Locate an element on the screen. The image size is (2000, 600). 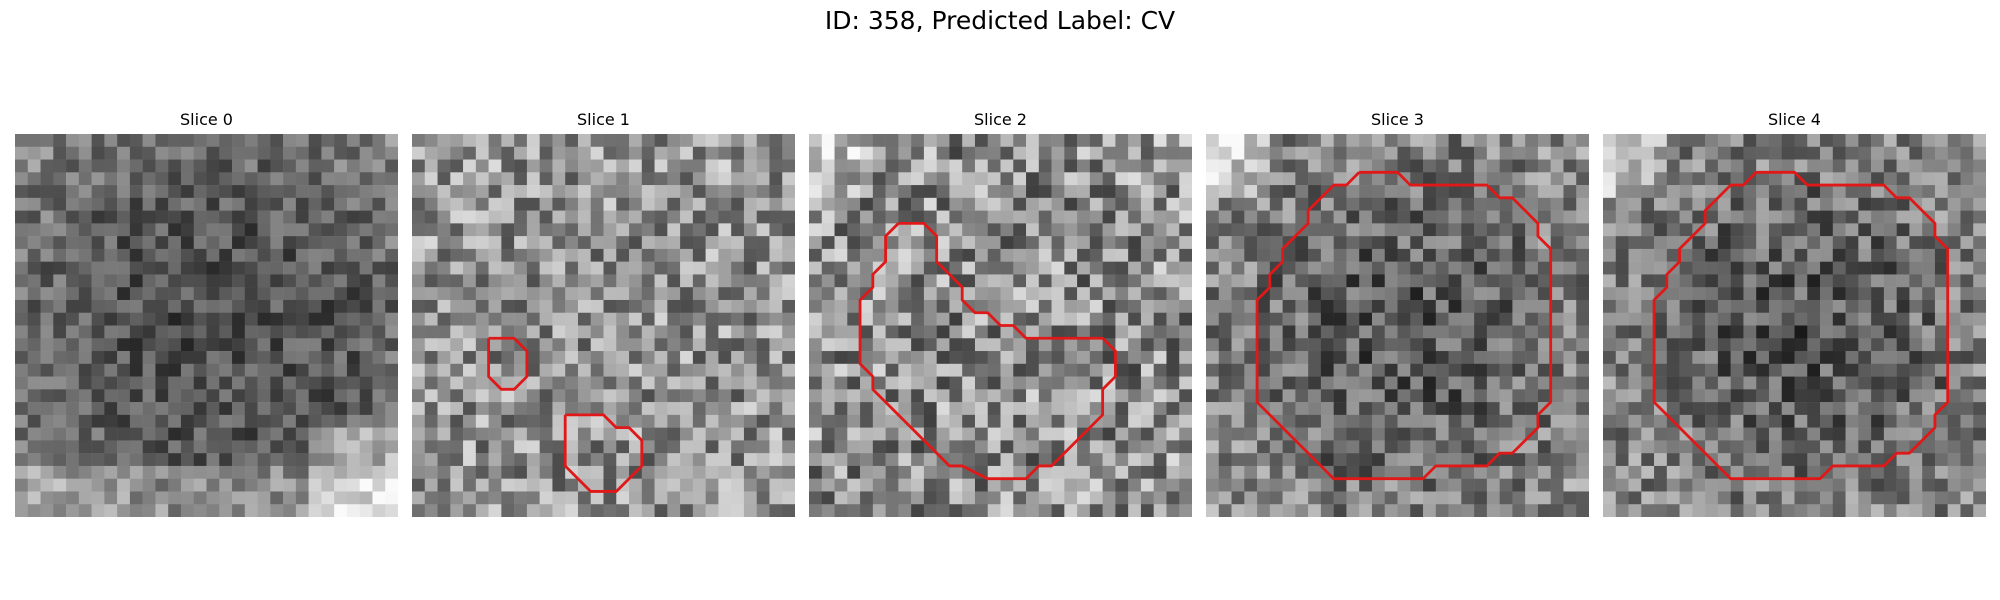
slice-2-svg is located at coordinates (1000, 325).